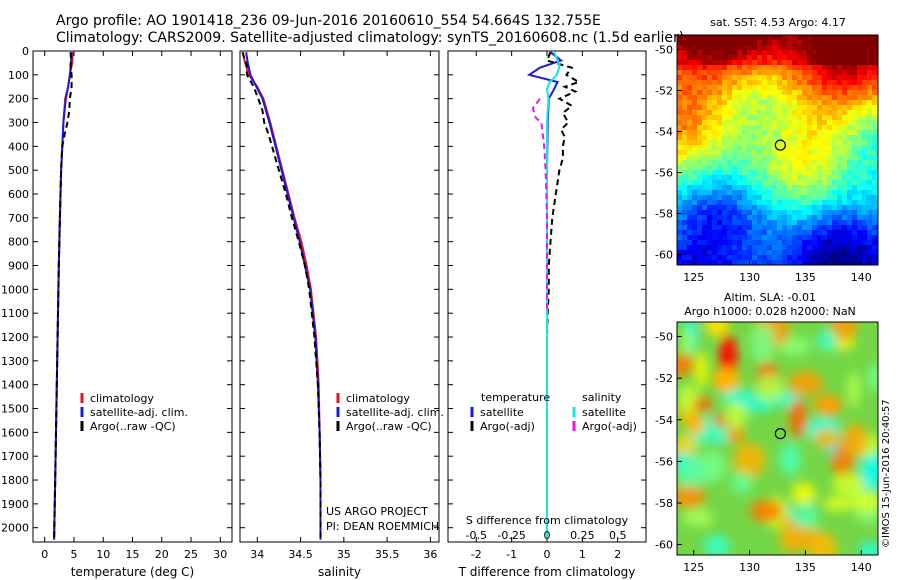  Describe the element at coordinates (15, 289) in the screenshot. I see `depth-tick-label: 1000` at that location.